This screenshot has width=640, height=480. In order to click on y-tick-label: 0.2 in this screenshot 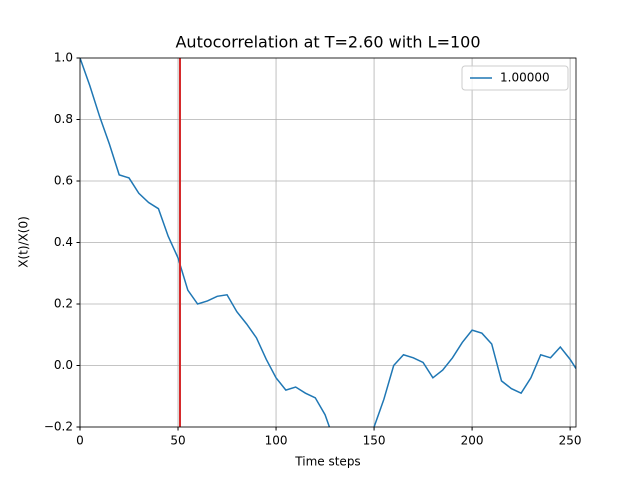, I will do `click(63, 304)`.